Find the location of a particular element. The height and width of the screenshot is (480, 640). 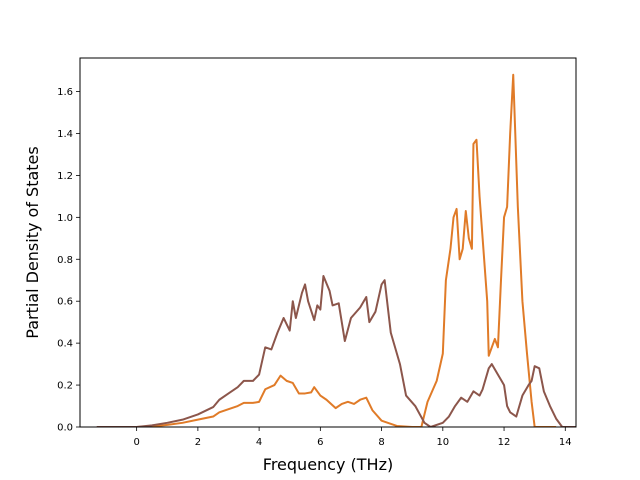

x-tick-label: 12 is located at coordinates (504, 442).